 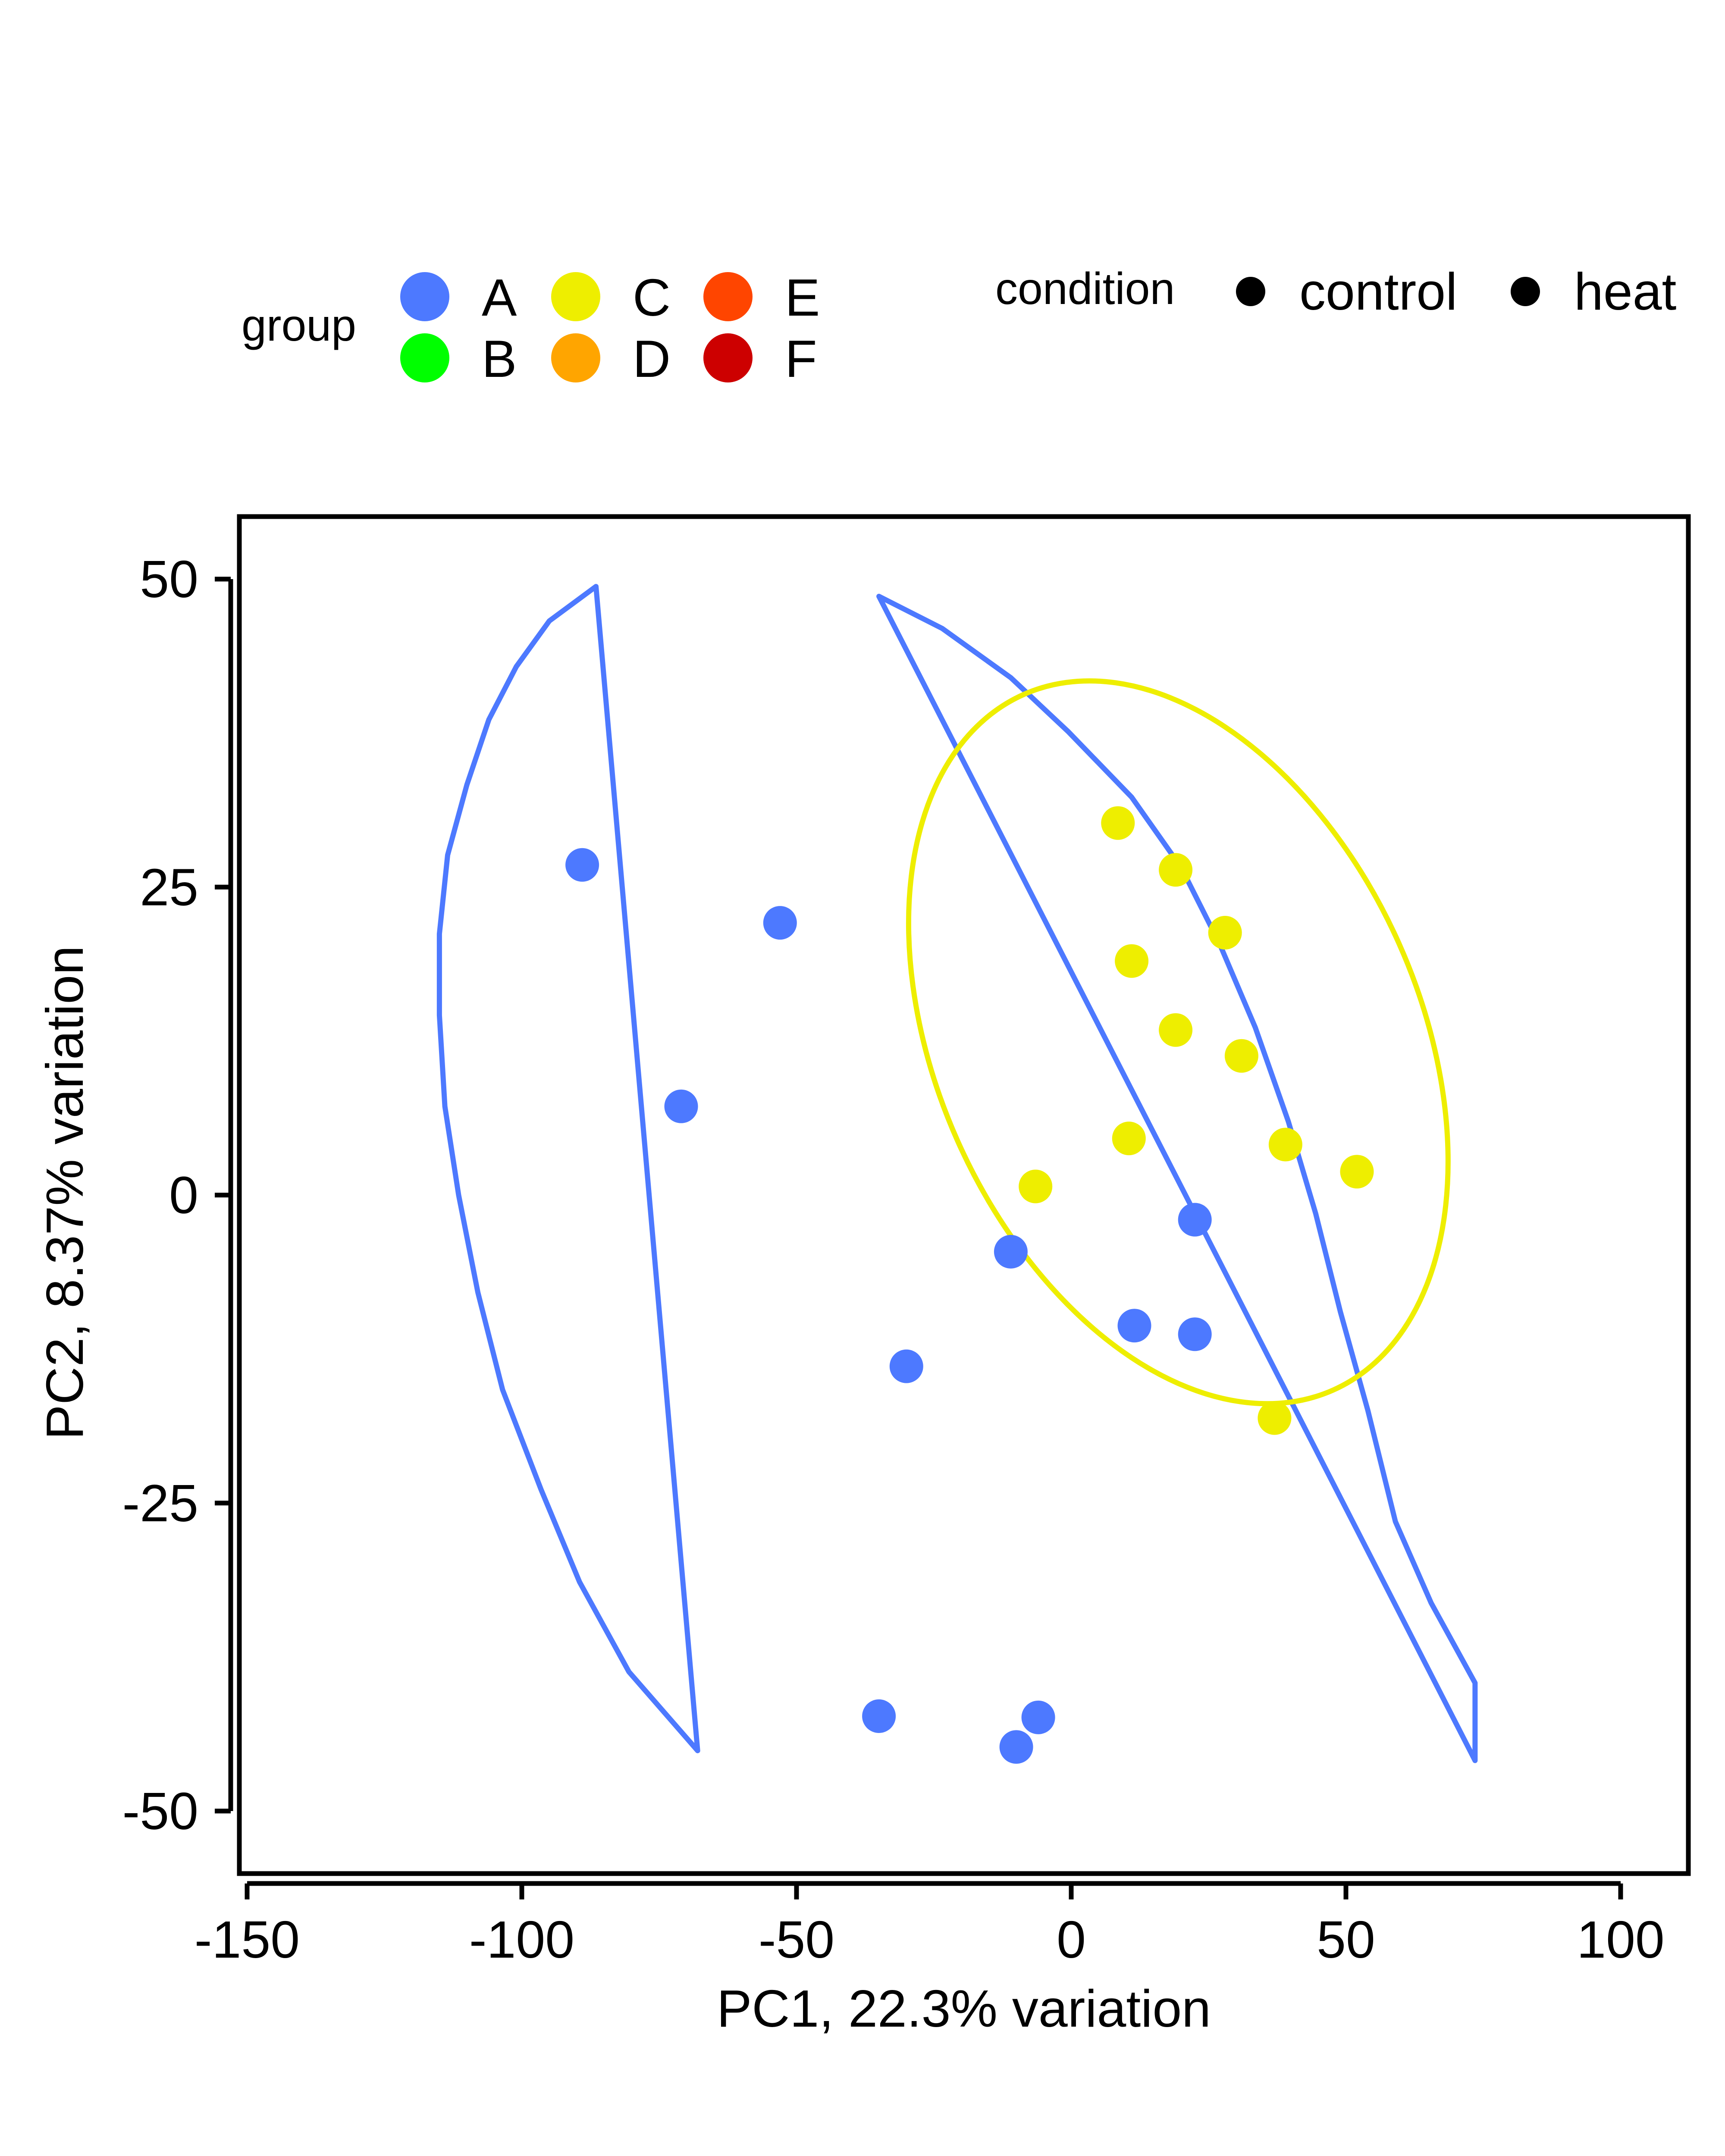 I want to click on legend-conditions: control heat, so click(x=1456, y=291).